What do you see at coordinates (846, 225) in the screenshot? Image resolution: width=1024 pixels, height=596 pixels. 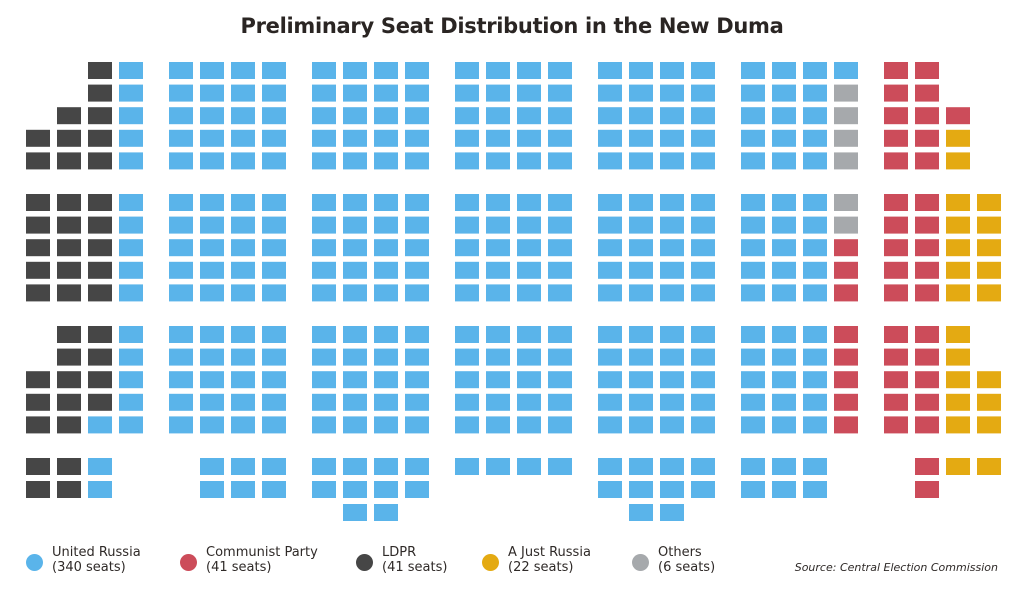 I see `seat-others` at bounding box center [846, 225].